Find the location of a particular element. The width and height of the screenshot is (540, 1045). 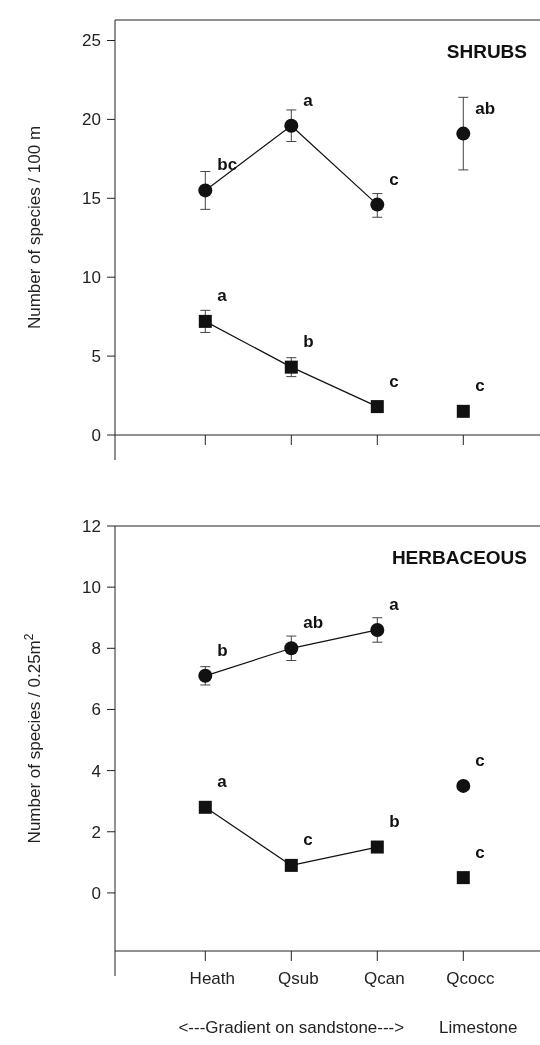

x-tick-label: Qcocc is located at coordinates (470, 978).